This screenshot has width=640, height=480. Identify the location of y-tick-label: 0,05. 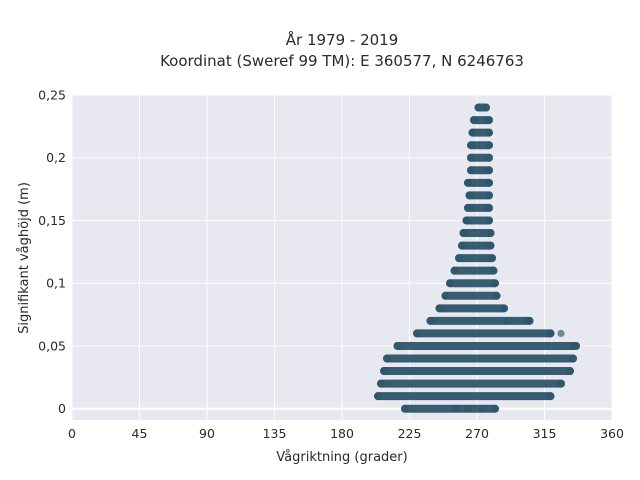
(52, 345).